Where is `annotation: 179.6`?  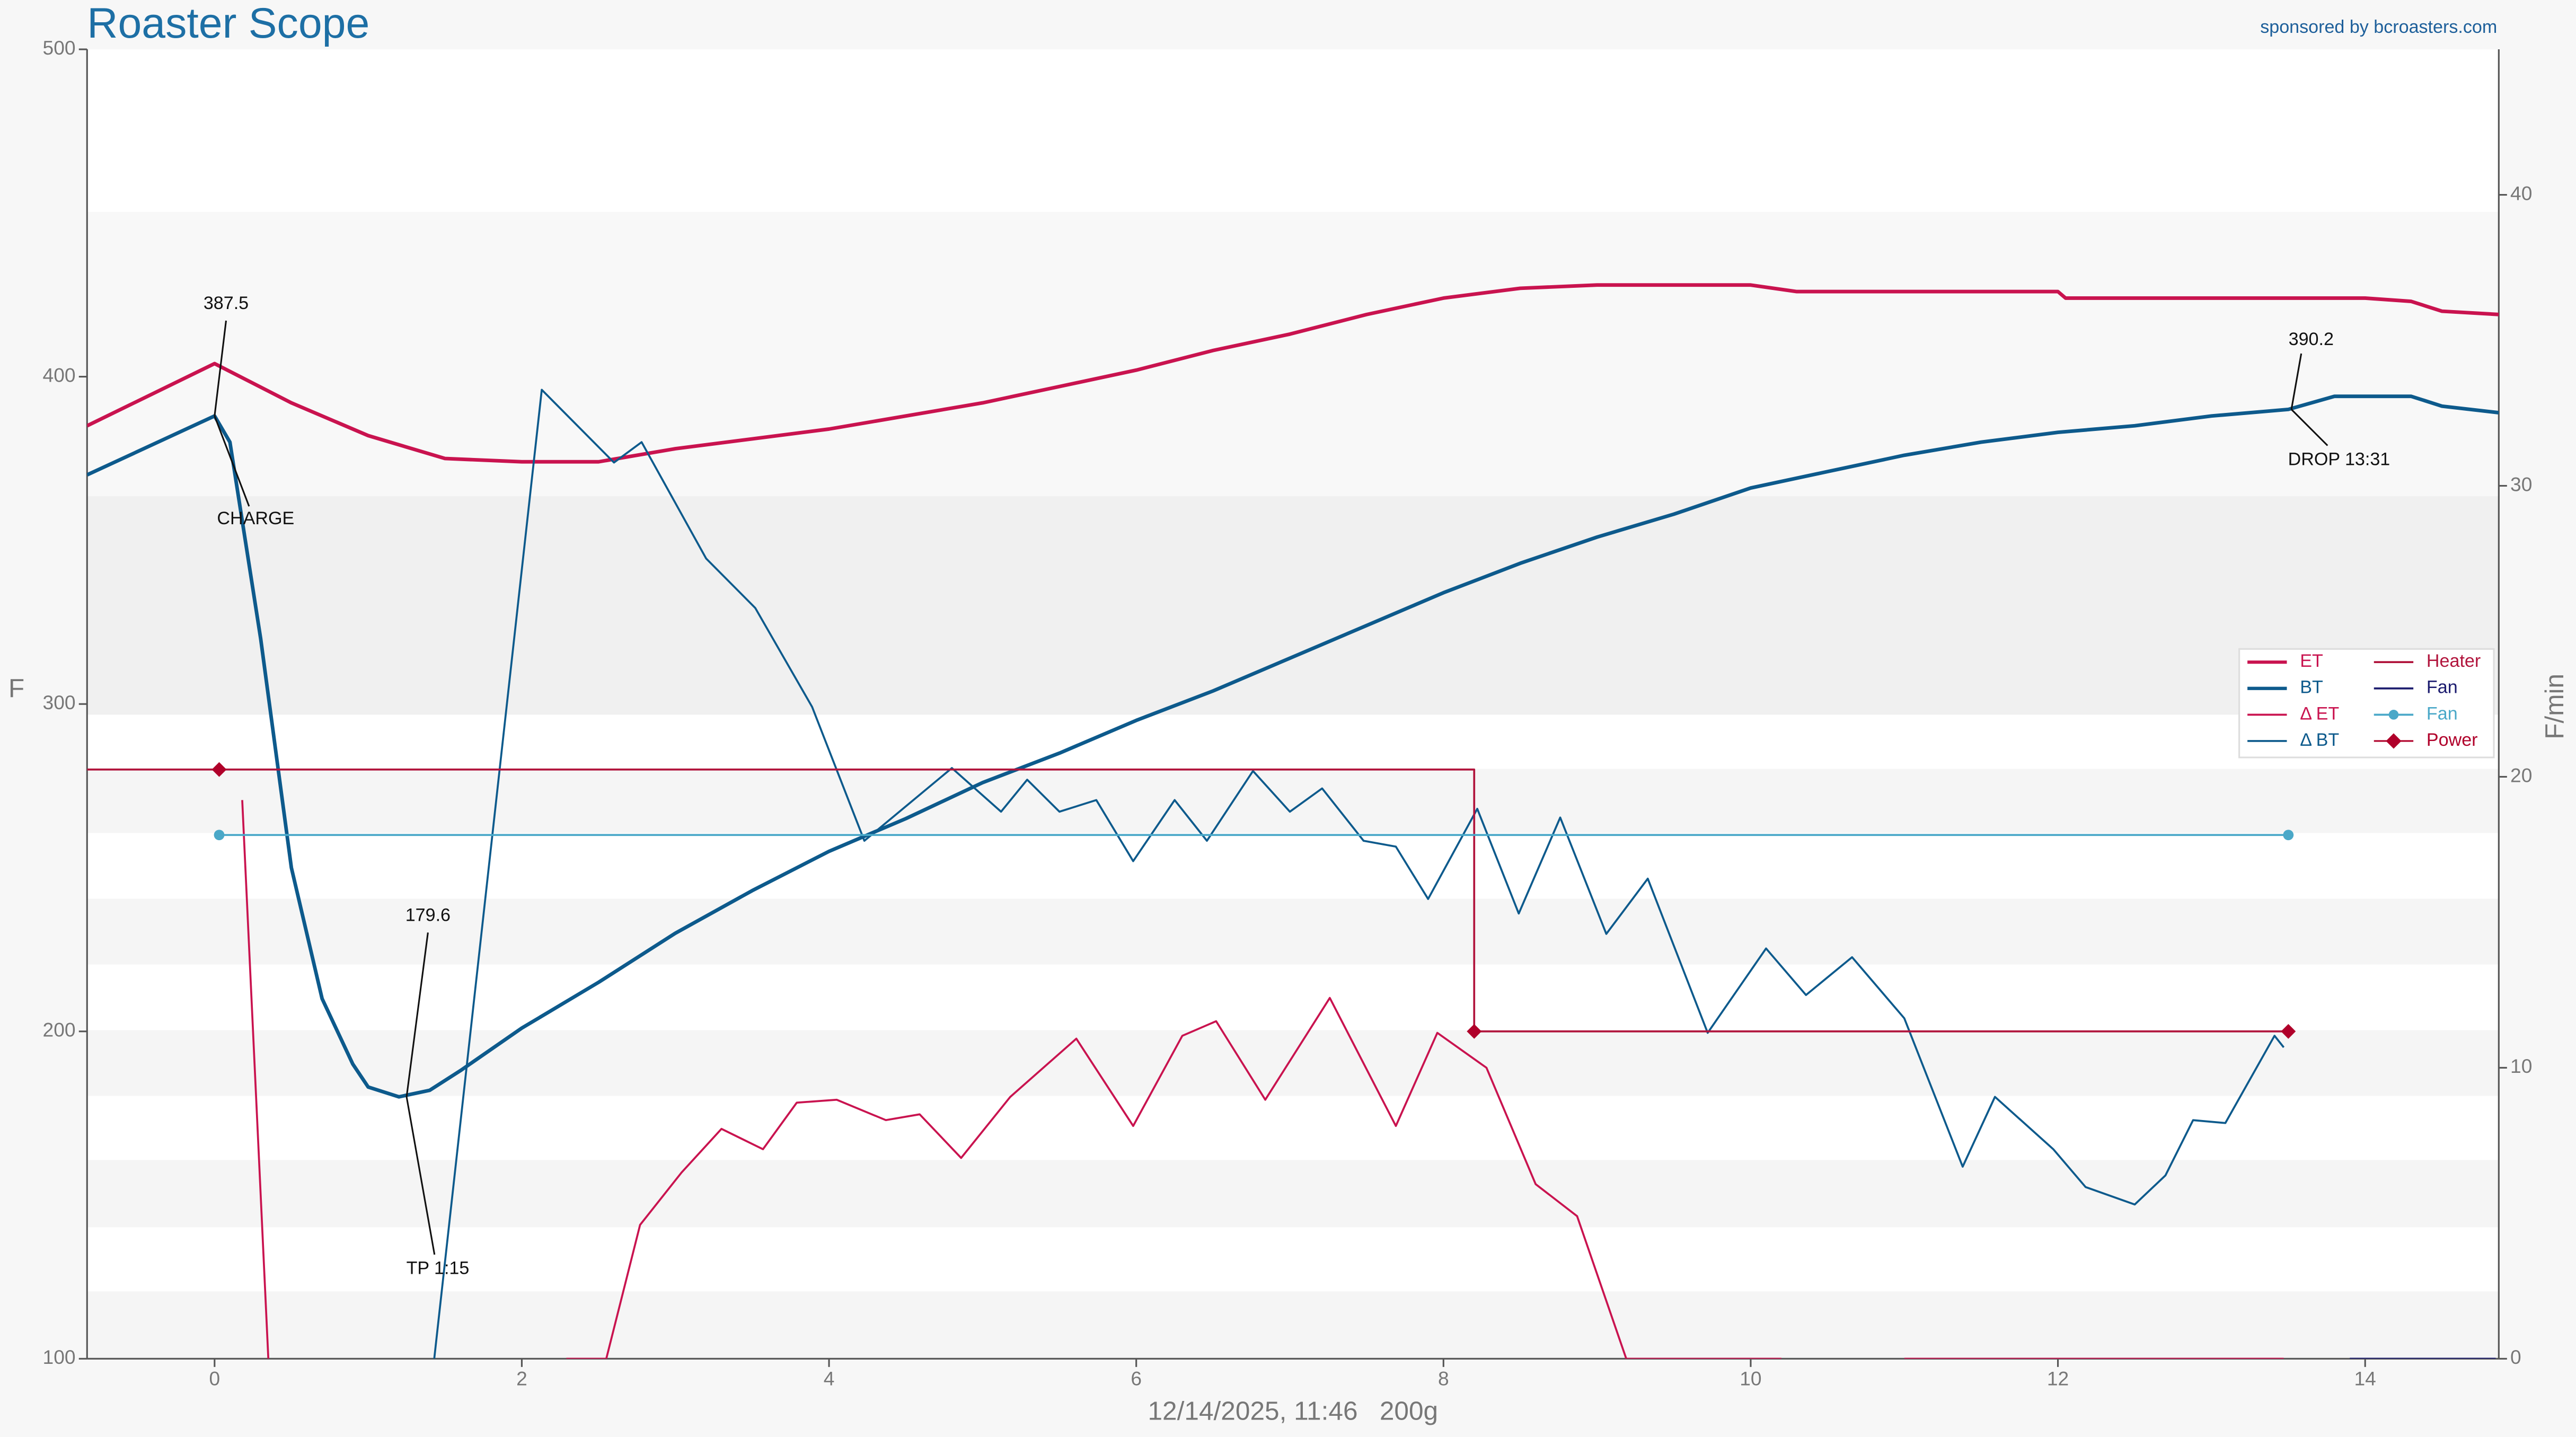
annotation: 179.6 is located at coordinates (428, 915).